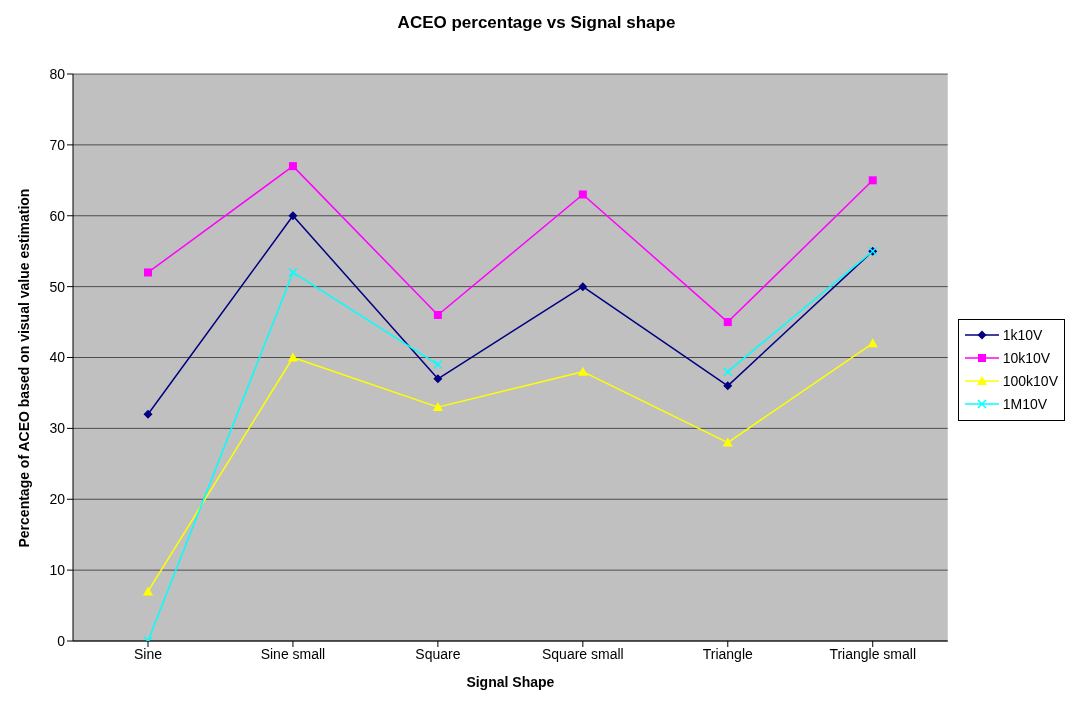  I want to click on legend-label: 1M10V, so click(1025, 404).